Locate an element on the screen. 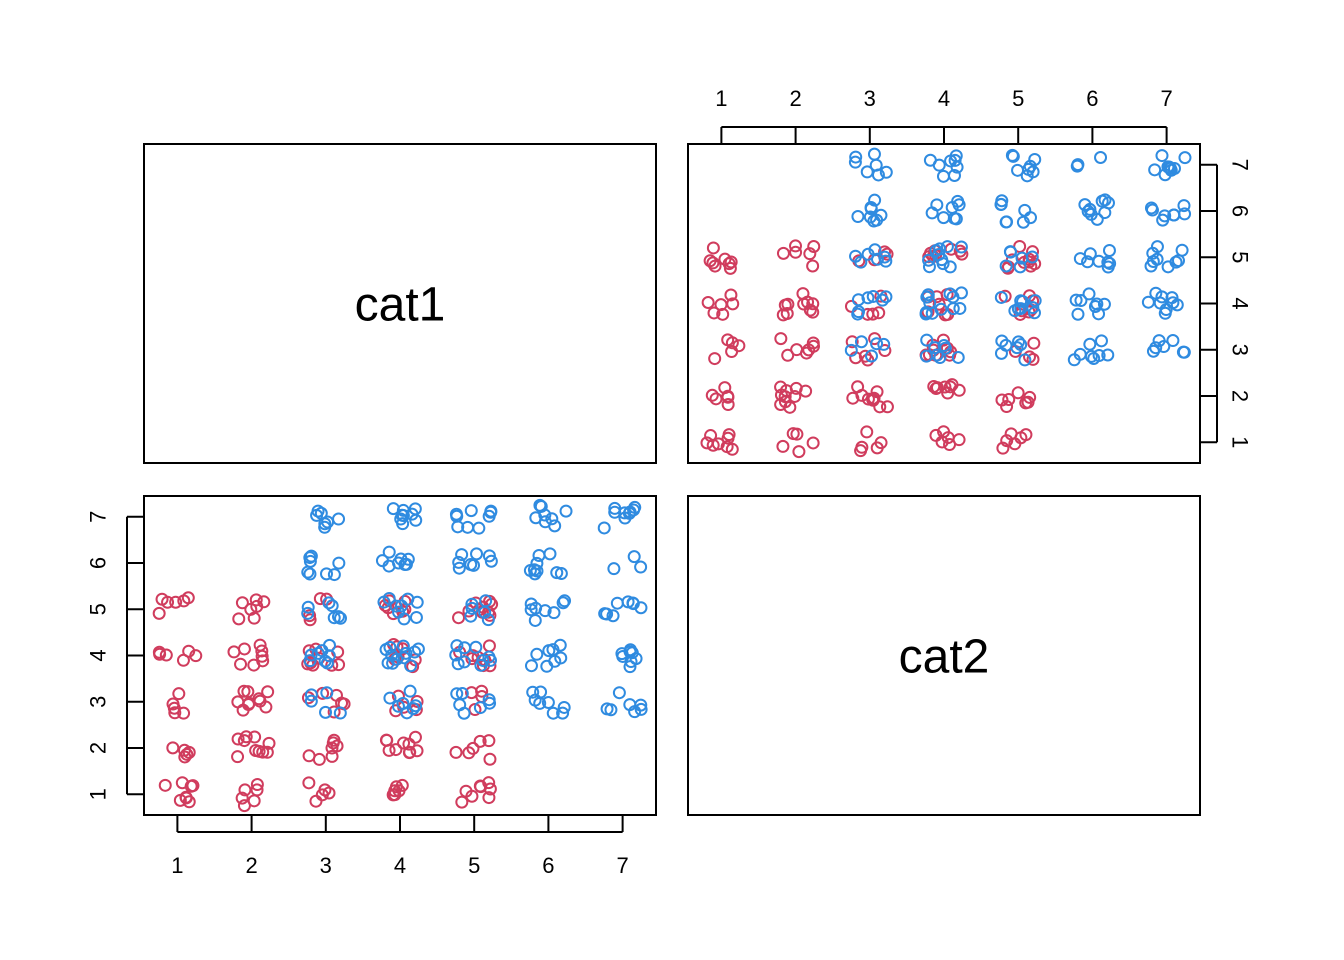 The image size is (1344, 960). bottom-axis-tick-label: 7 is located at coordinates (622, 865).